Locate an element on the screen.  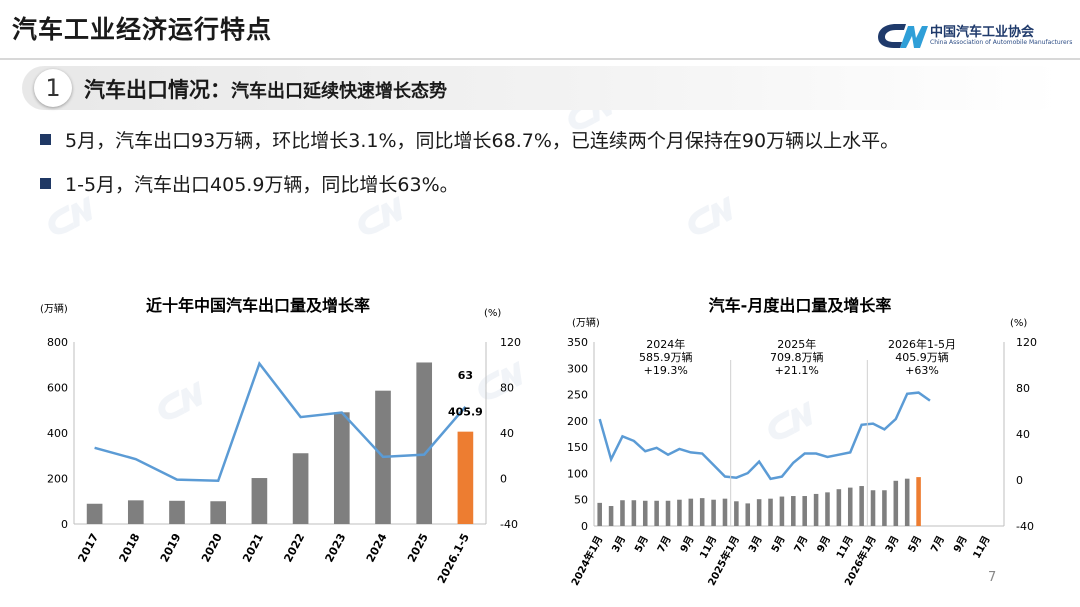
section-title: 汽车出口情况：汽车出口延续快速增长态势 is located at coordinates (265, 89).